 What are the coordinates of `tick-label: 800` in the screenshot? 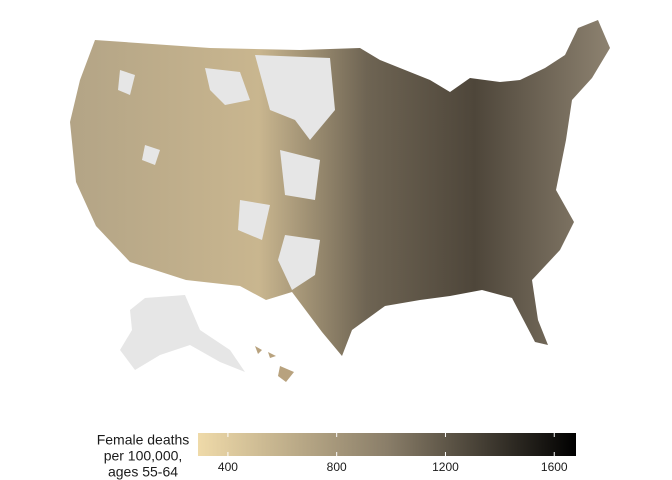 It's located at (337, 467).